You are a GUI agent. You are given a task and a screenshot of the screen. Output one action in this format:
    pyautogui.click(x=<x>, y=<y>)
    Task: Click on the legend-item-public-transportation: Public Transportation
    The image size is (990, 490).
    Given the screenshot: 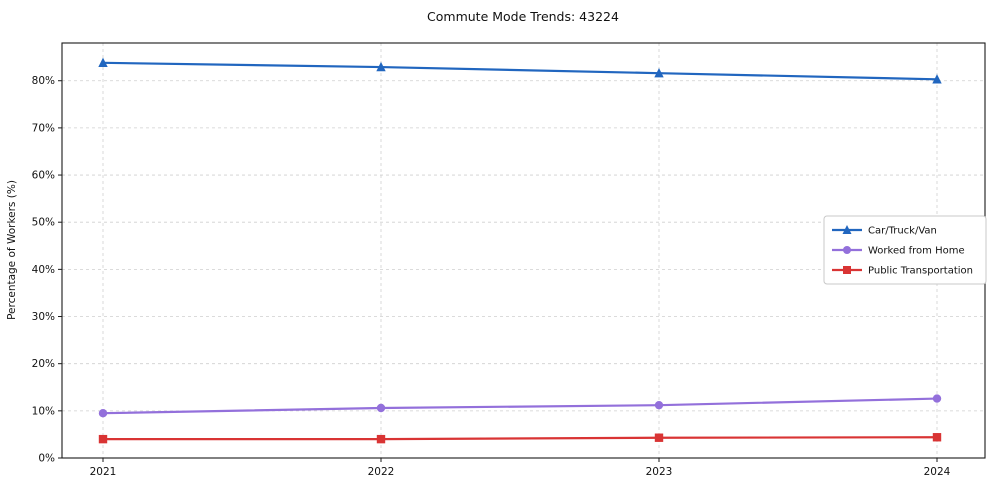 What is the action you would take?
    pyautogui.click(x=902, y=270)
    